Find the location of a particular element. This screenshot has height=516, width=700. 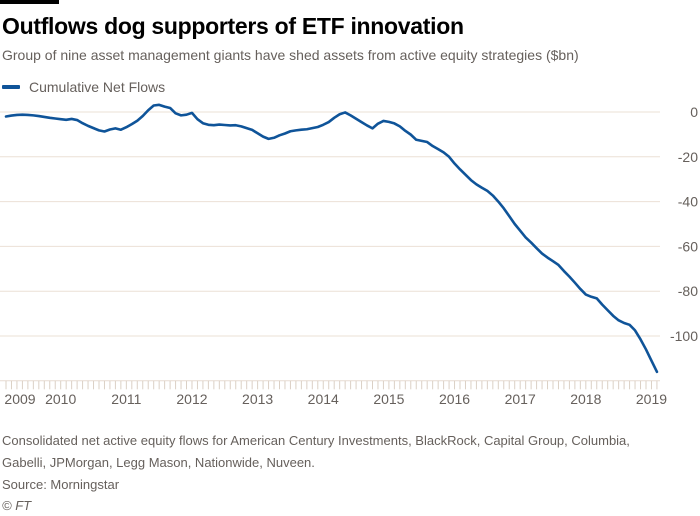

x-tick-label: 2013 is located at coordinates (257, 399).